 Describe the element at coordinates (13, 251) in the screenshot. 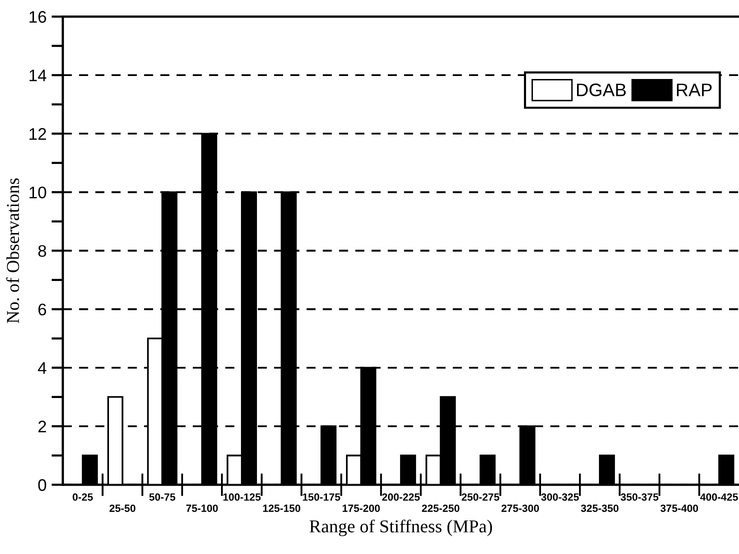

I see `y-axis-title: No. of Observations` at that location.